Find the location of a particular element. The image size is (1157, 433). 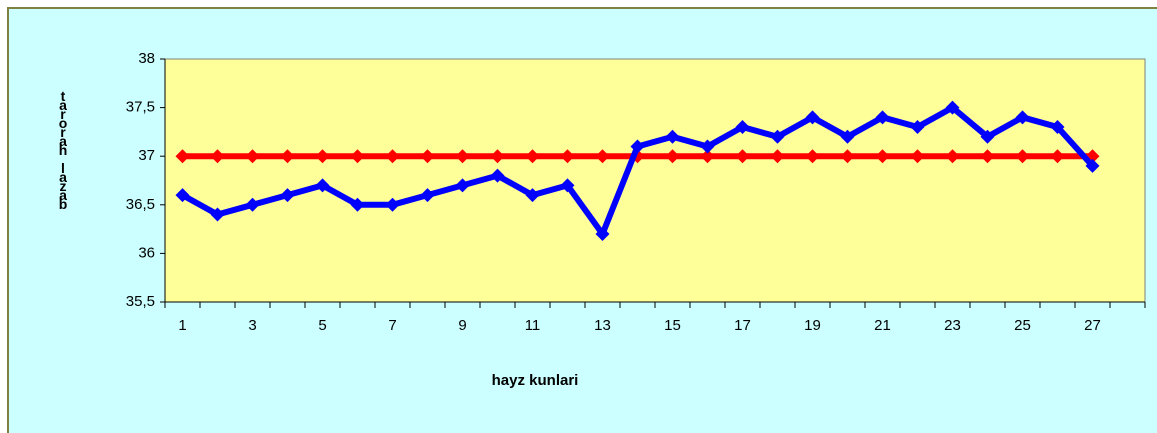

x-tick-label: 3 is located at coordinates (252, 325).